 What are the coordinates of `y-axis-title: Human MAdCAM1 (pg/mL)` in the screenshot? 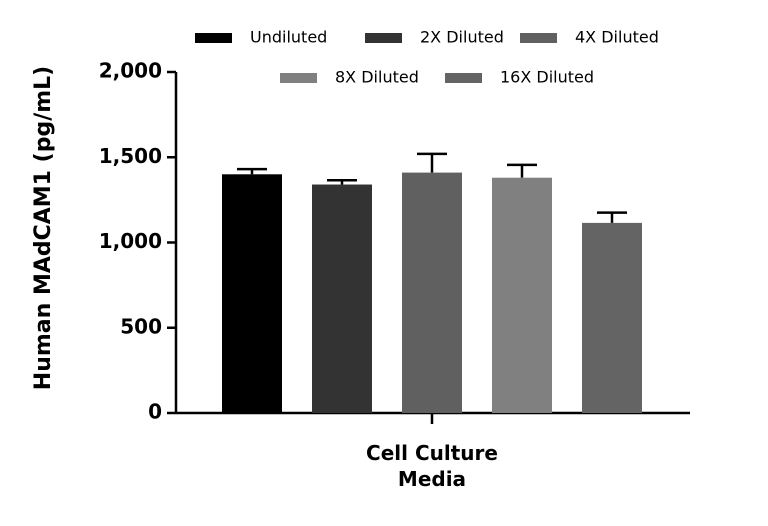 It's located at (43, 228).